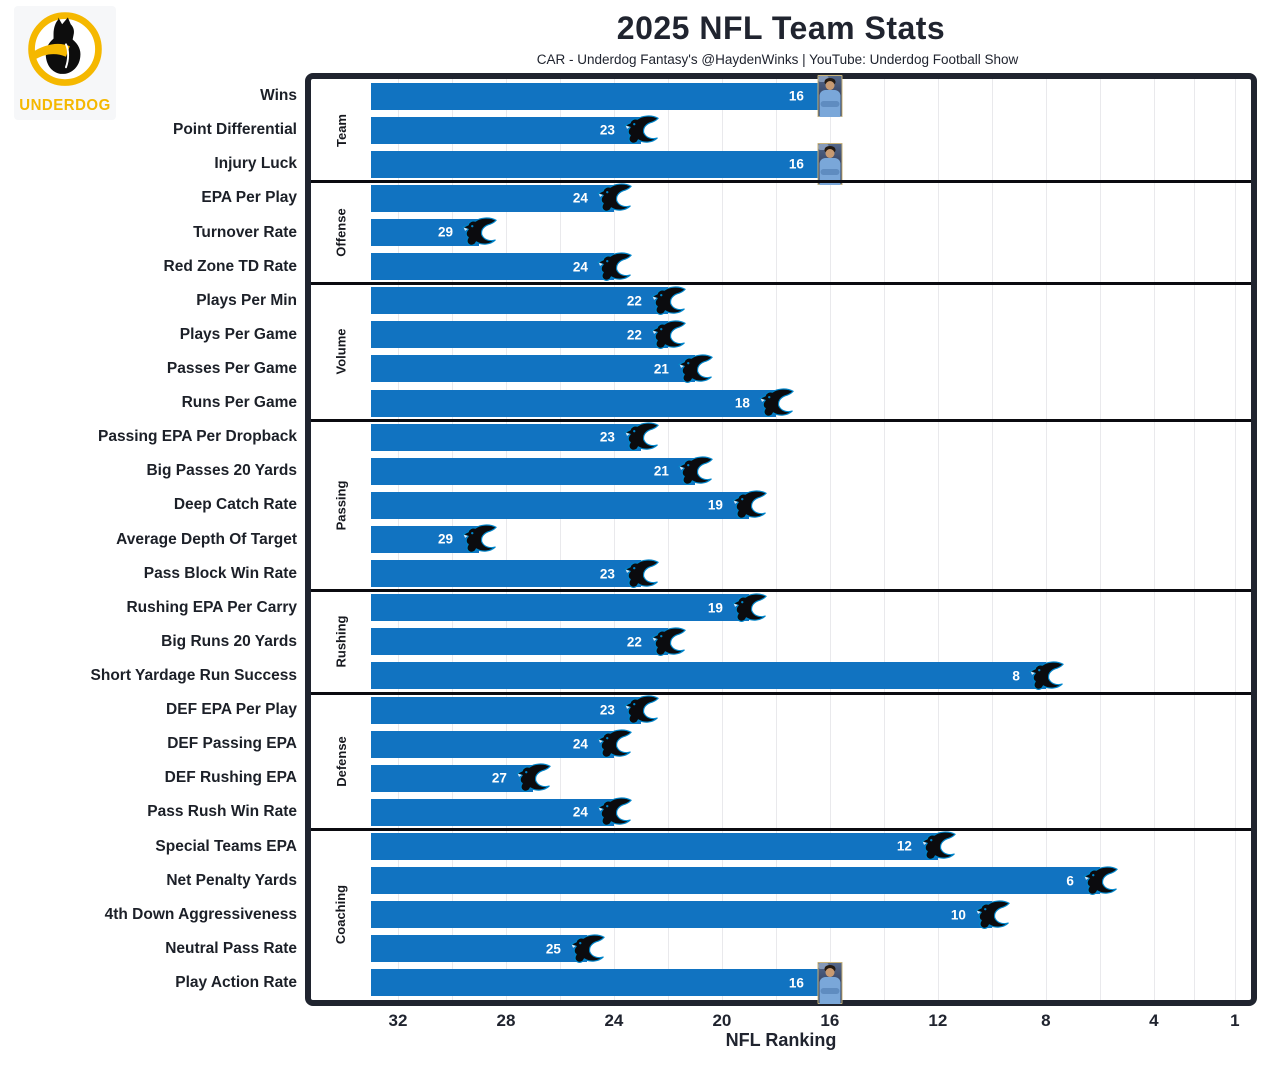 The height and width of the screenshot is (1067, 1280). I want to click on stat-bar: 18, so click(573, 403).